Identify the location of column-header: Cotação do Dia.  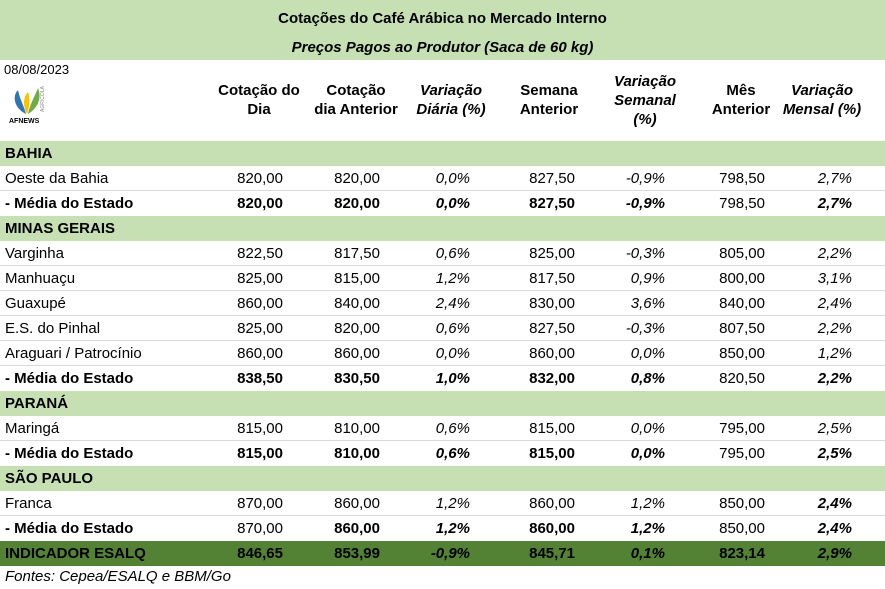
(259, 100).